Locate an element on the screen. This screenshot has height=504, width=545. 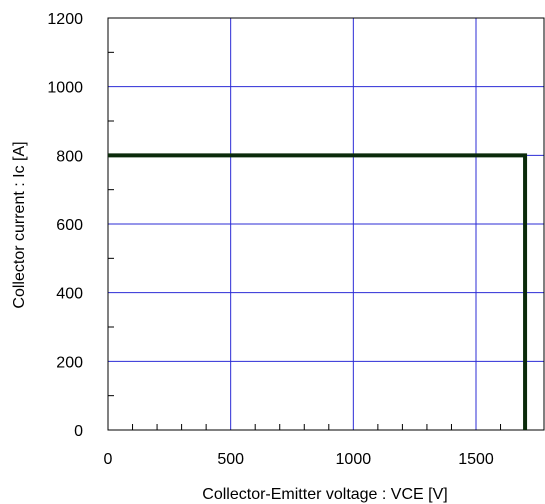
y-tick-labels: 0 200 400 600 800 1000 1200 is located at coordinates (65, 225).